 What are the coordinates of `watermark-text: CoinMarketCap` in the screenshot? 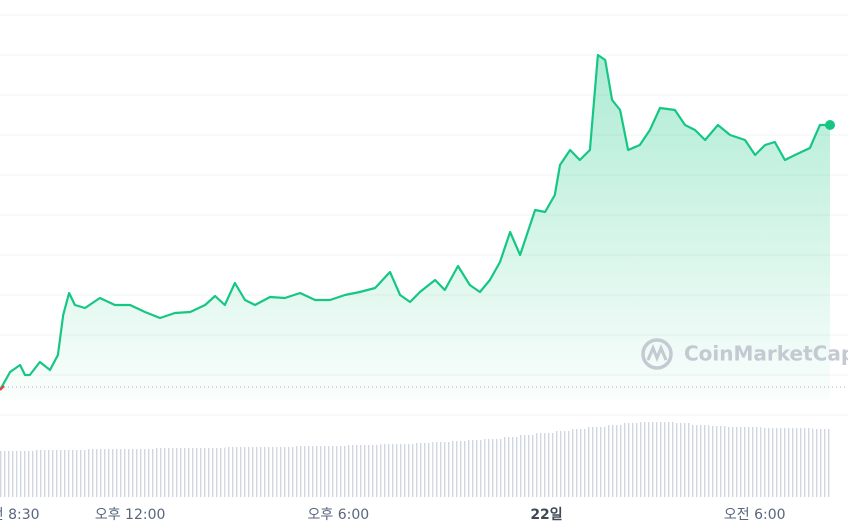 It's located at (766, 354).